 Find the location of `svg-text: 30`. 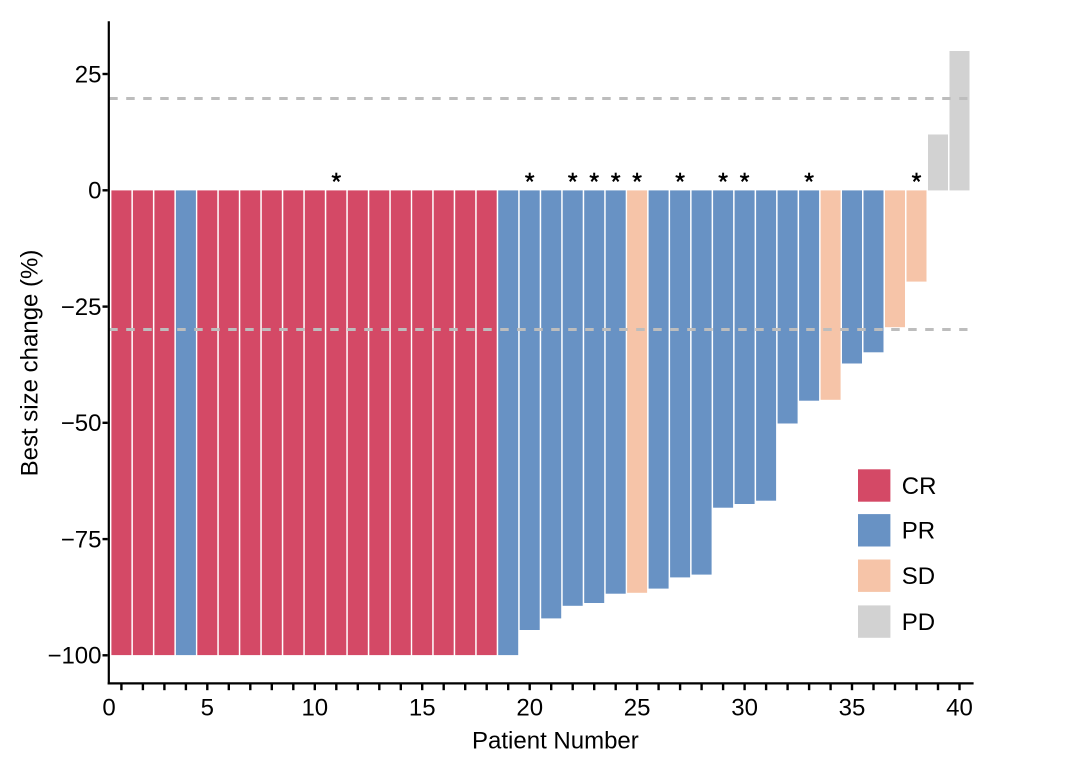

svg-text: 30 is located at coordinates (744, 708).